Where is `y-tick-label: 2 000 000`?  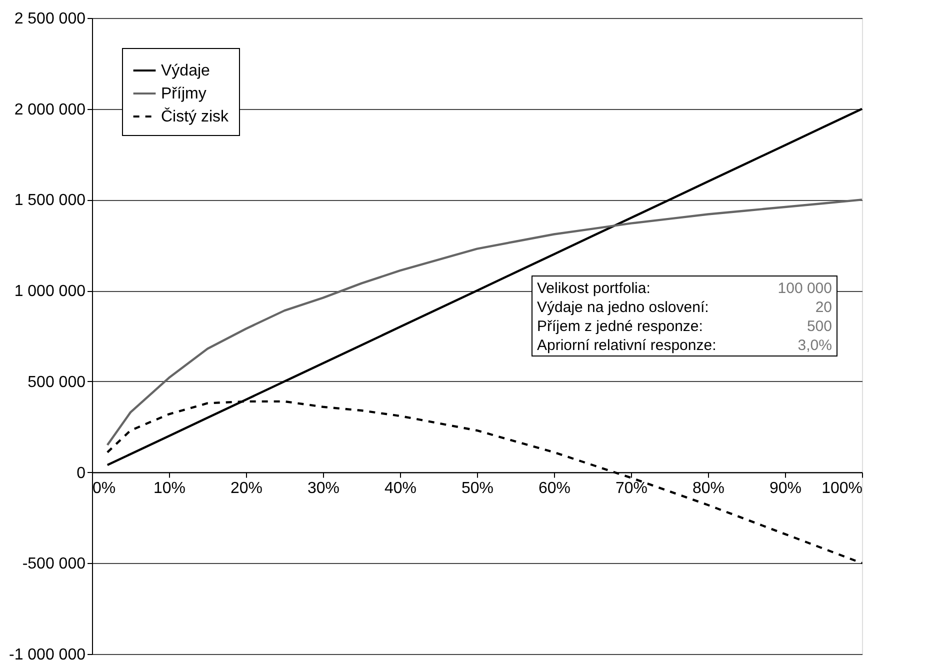
y-tick-label: 2 000 000 is located at coordinates (50, 109).